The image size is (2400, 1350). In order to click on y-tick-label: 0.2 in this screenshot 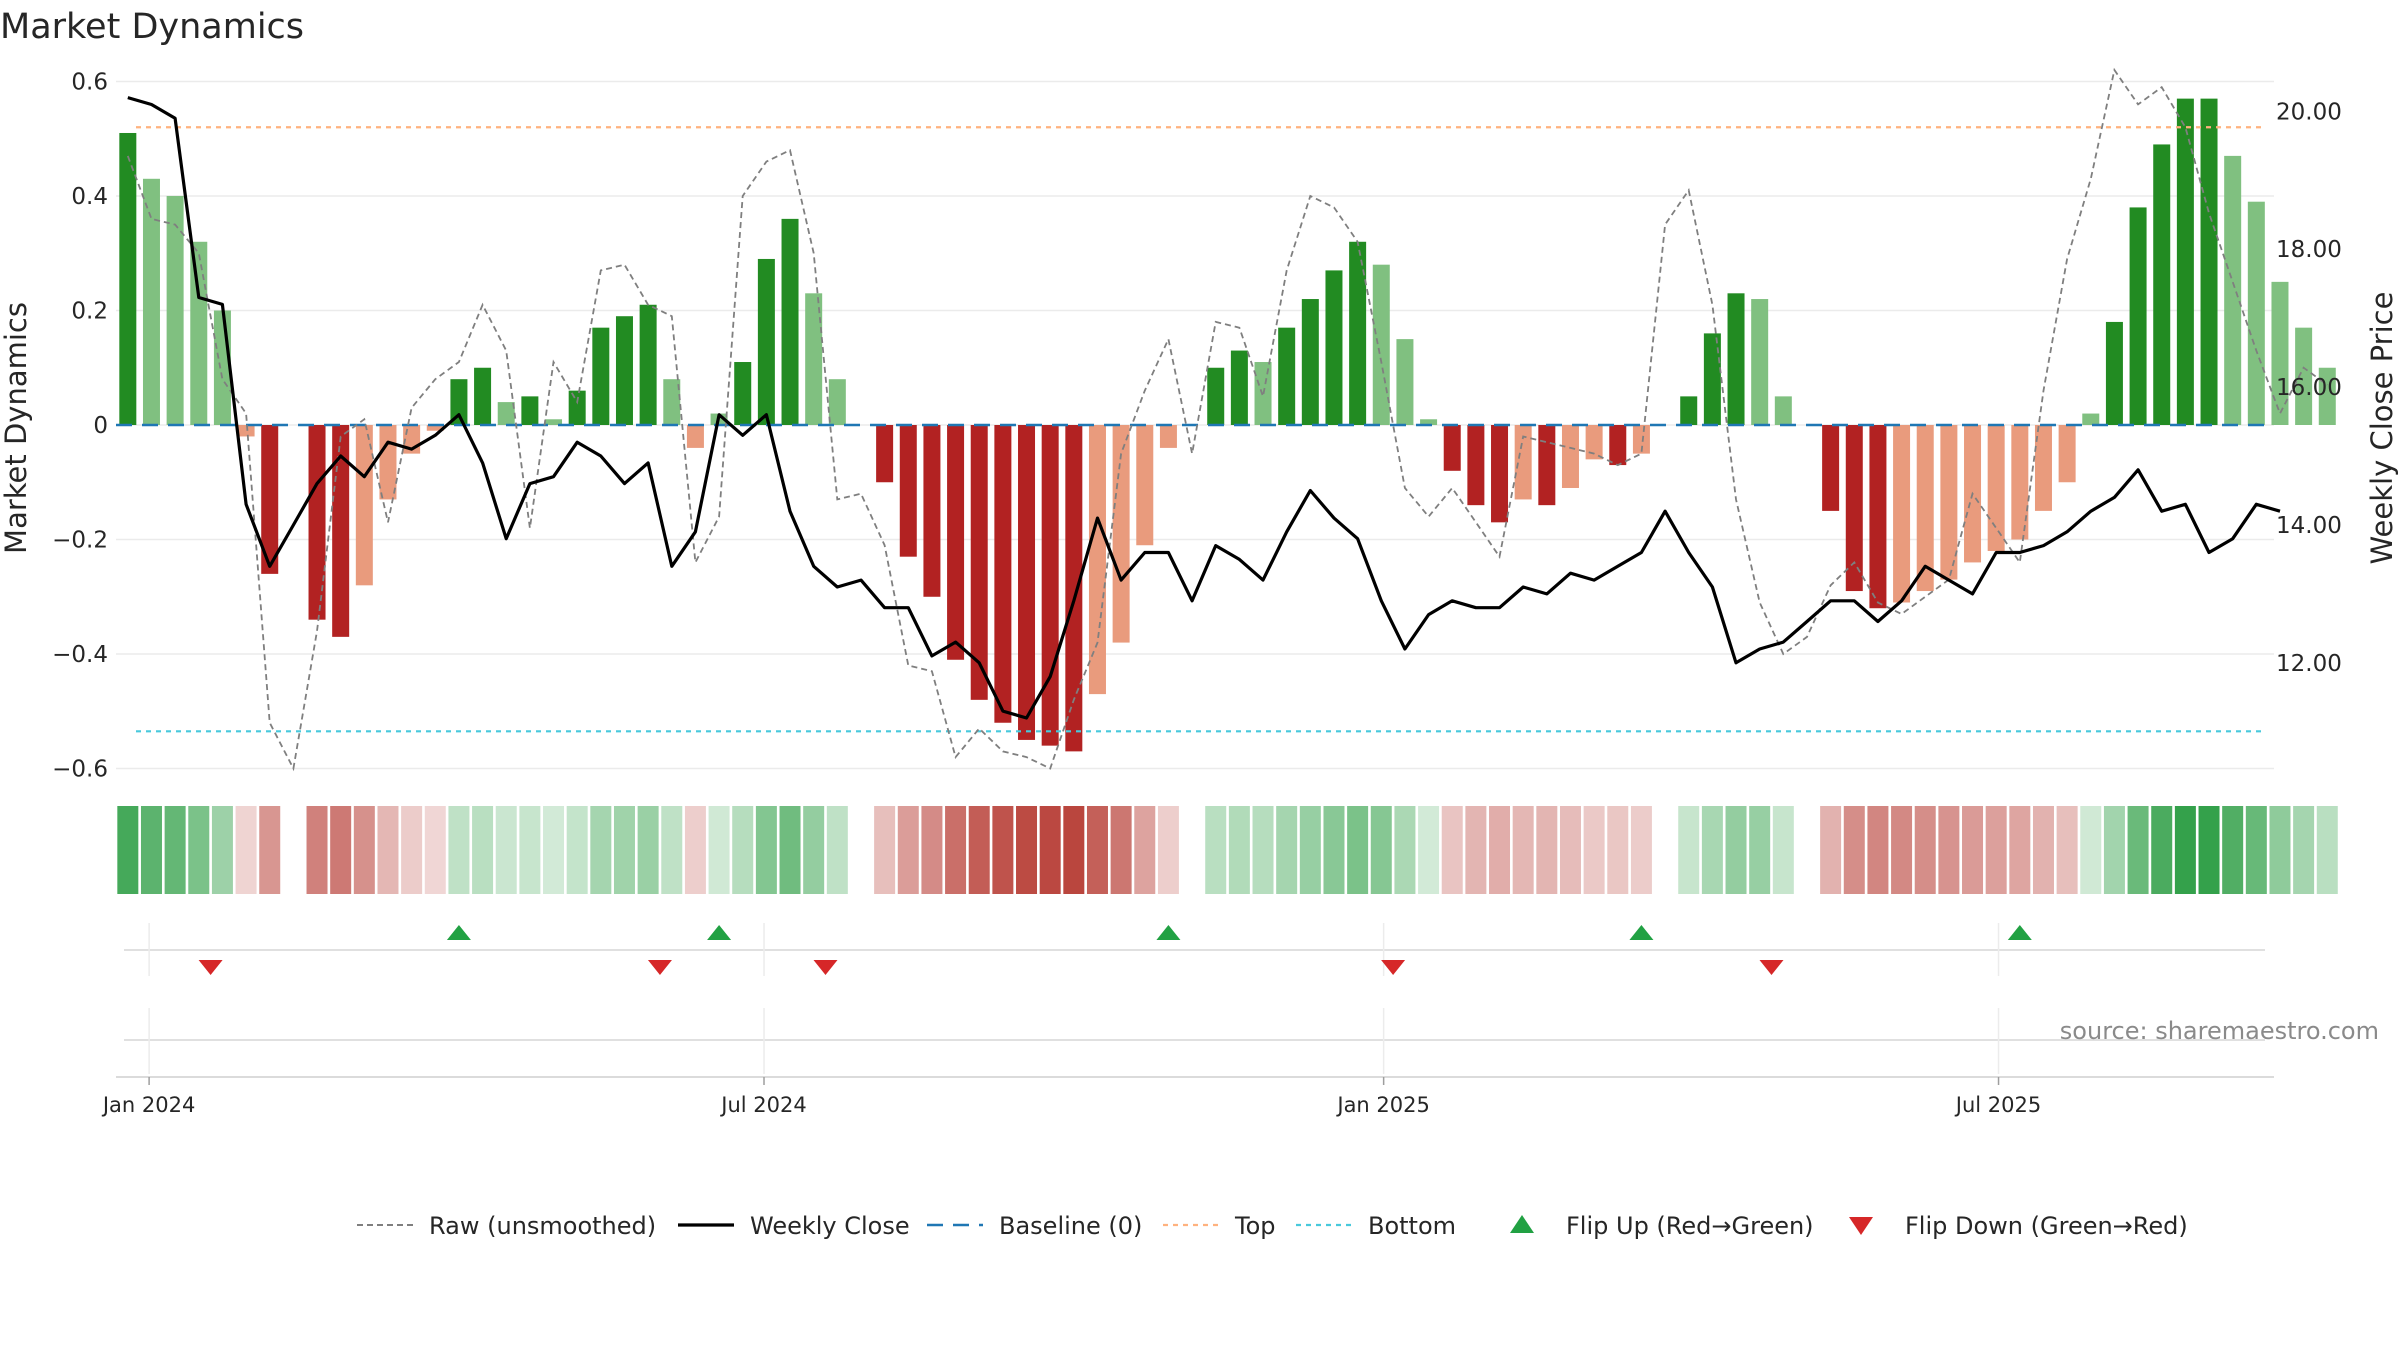, I will do `click(89, 311)`.